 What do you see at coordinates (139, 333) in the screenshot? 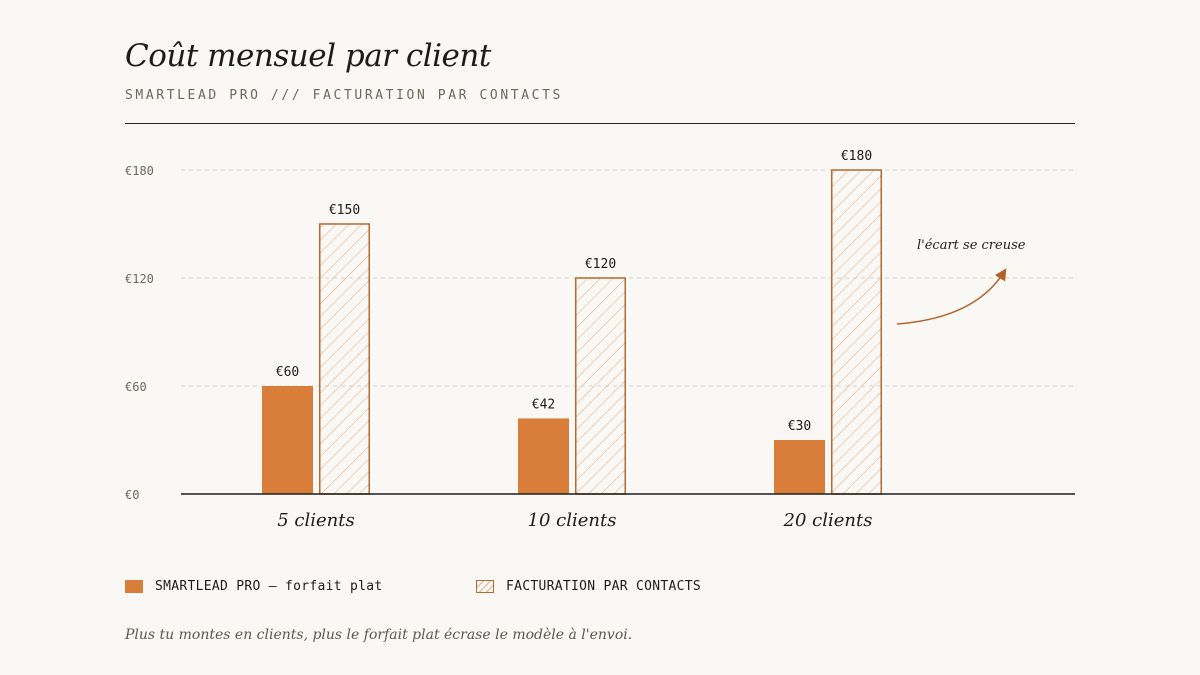
I see `y-axis-ticks: €0 €60 €120 €180` at bounding box center [139, 333].